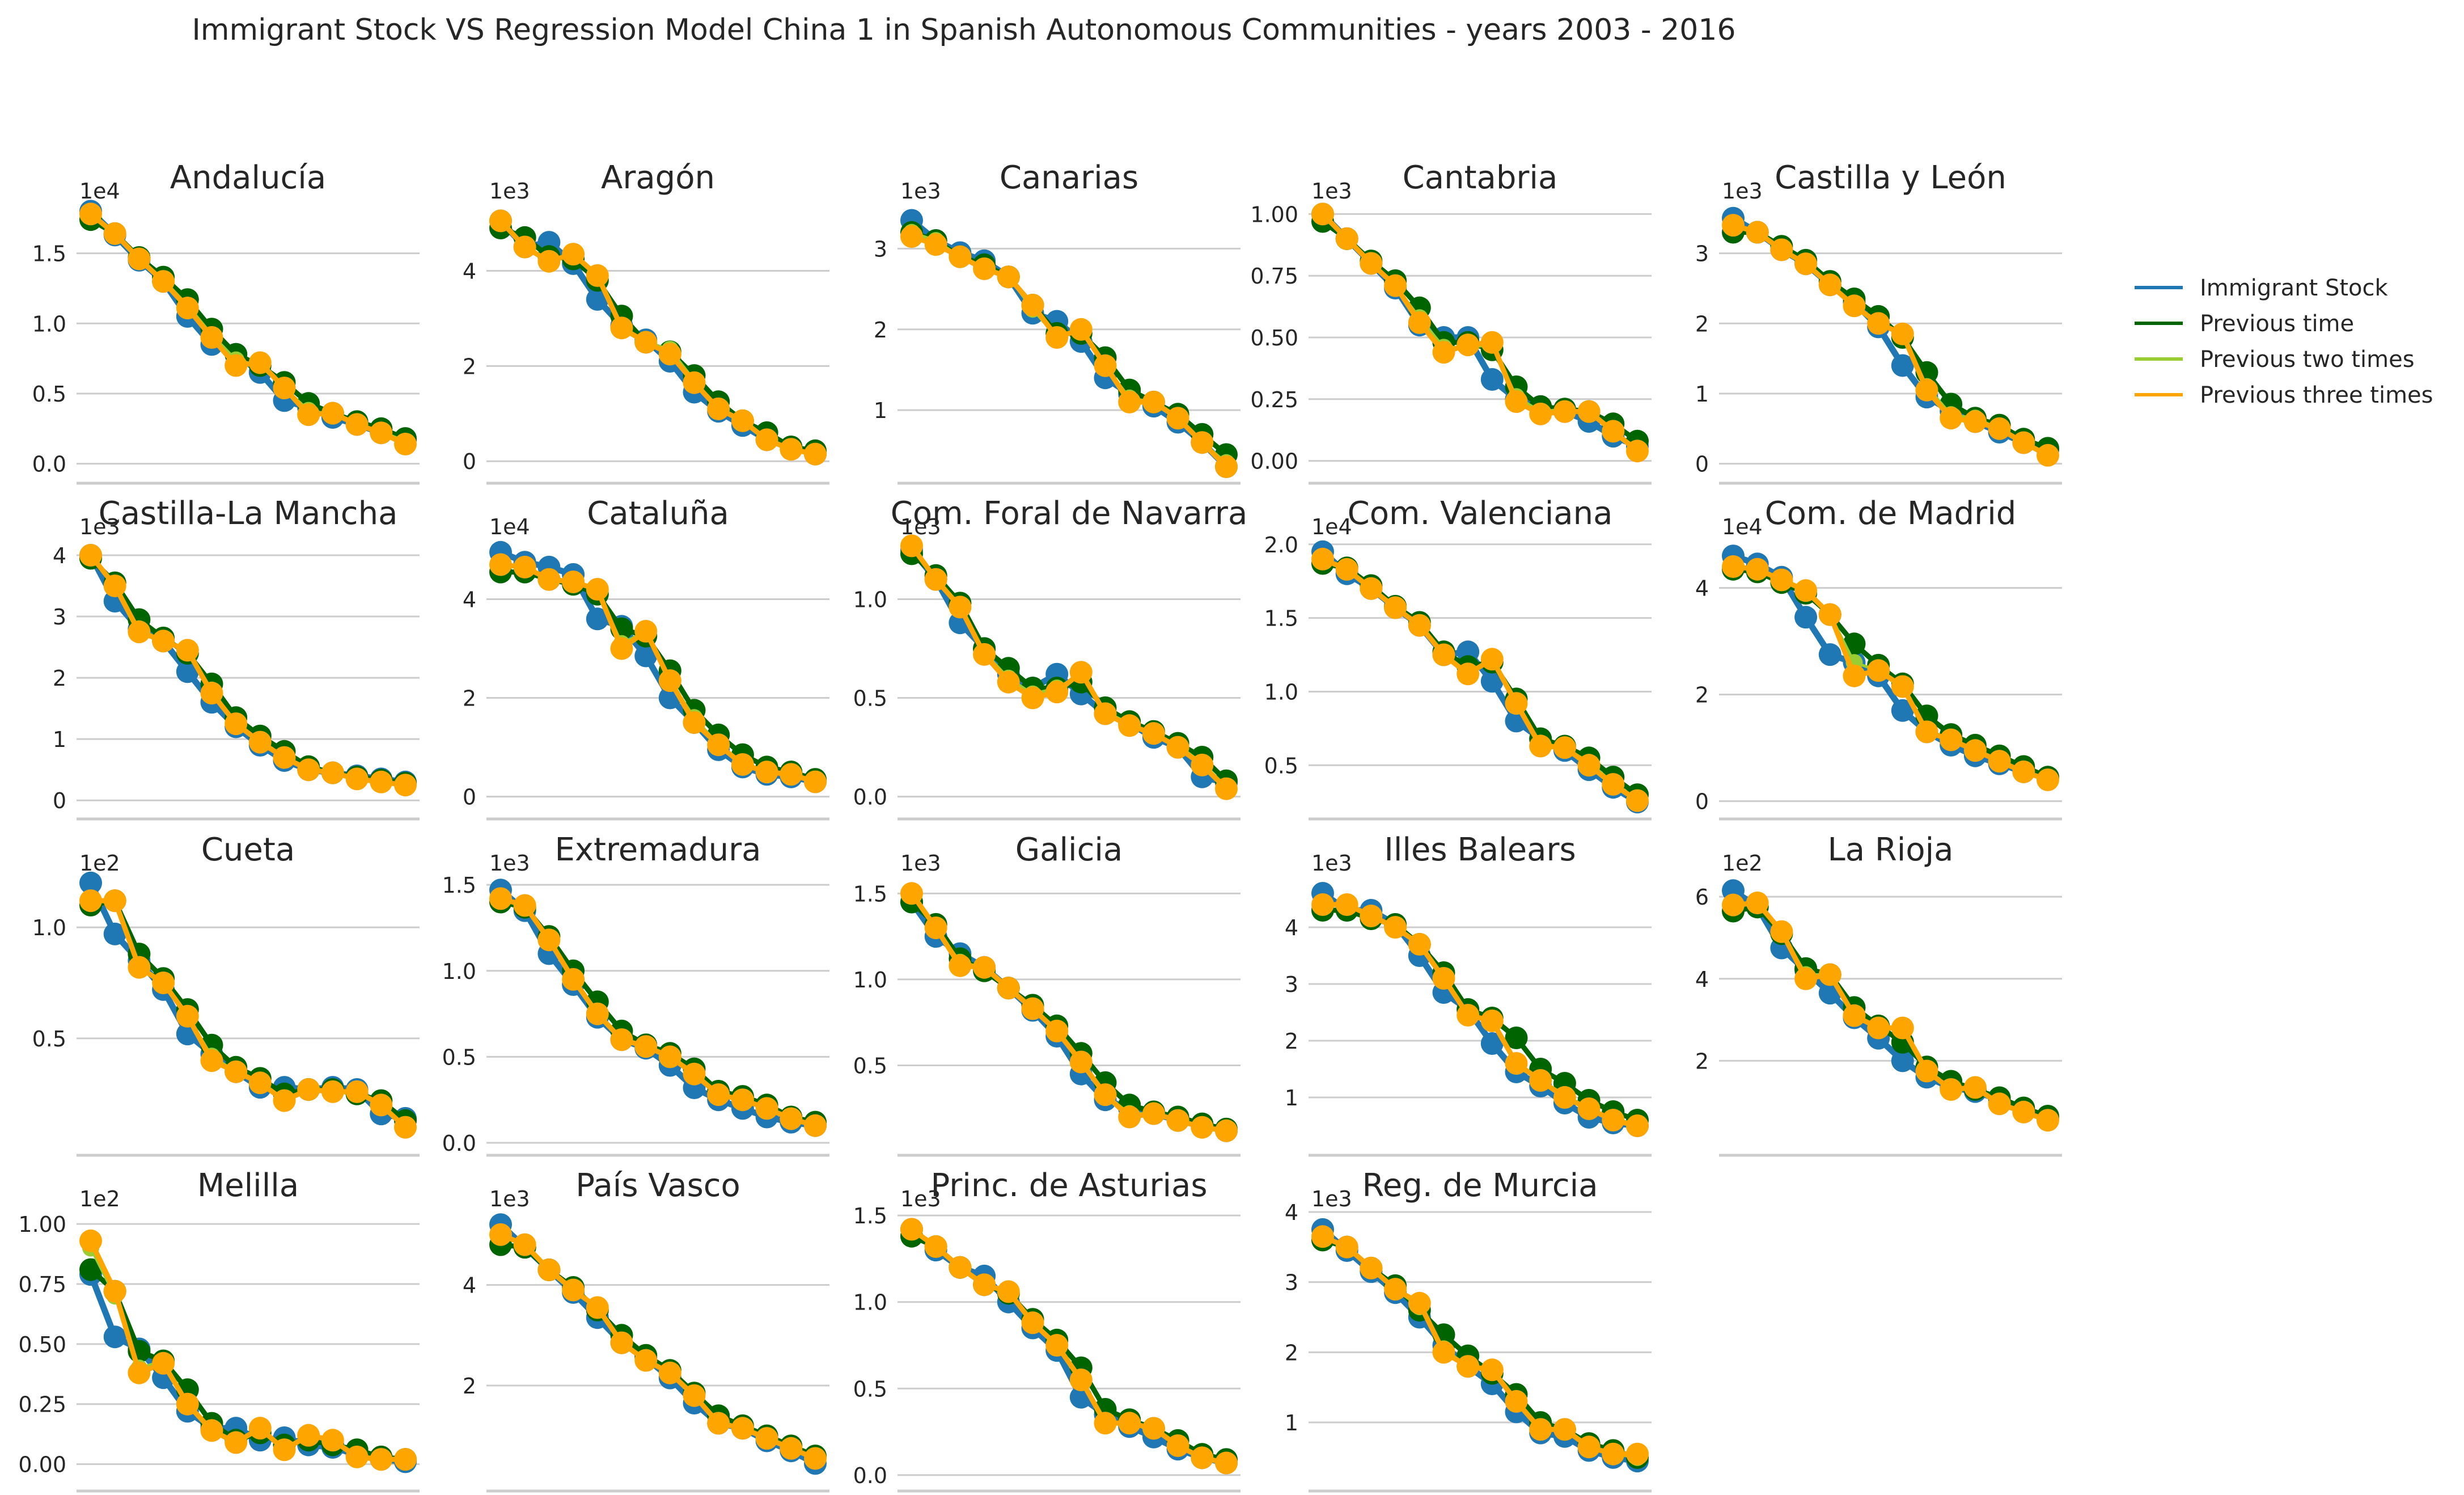  I want to click on panel-title: Cantabria, so click(1480, 177).